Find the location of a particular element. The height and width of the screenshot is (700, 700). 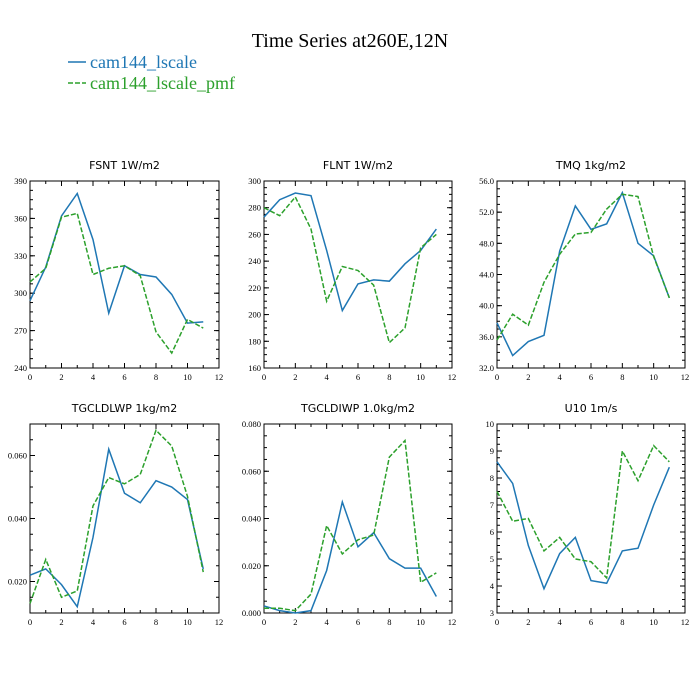

y-tick-label: 48.0 is located at coordinates (486, 243).